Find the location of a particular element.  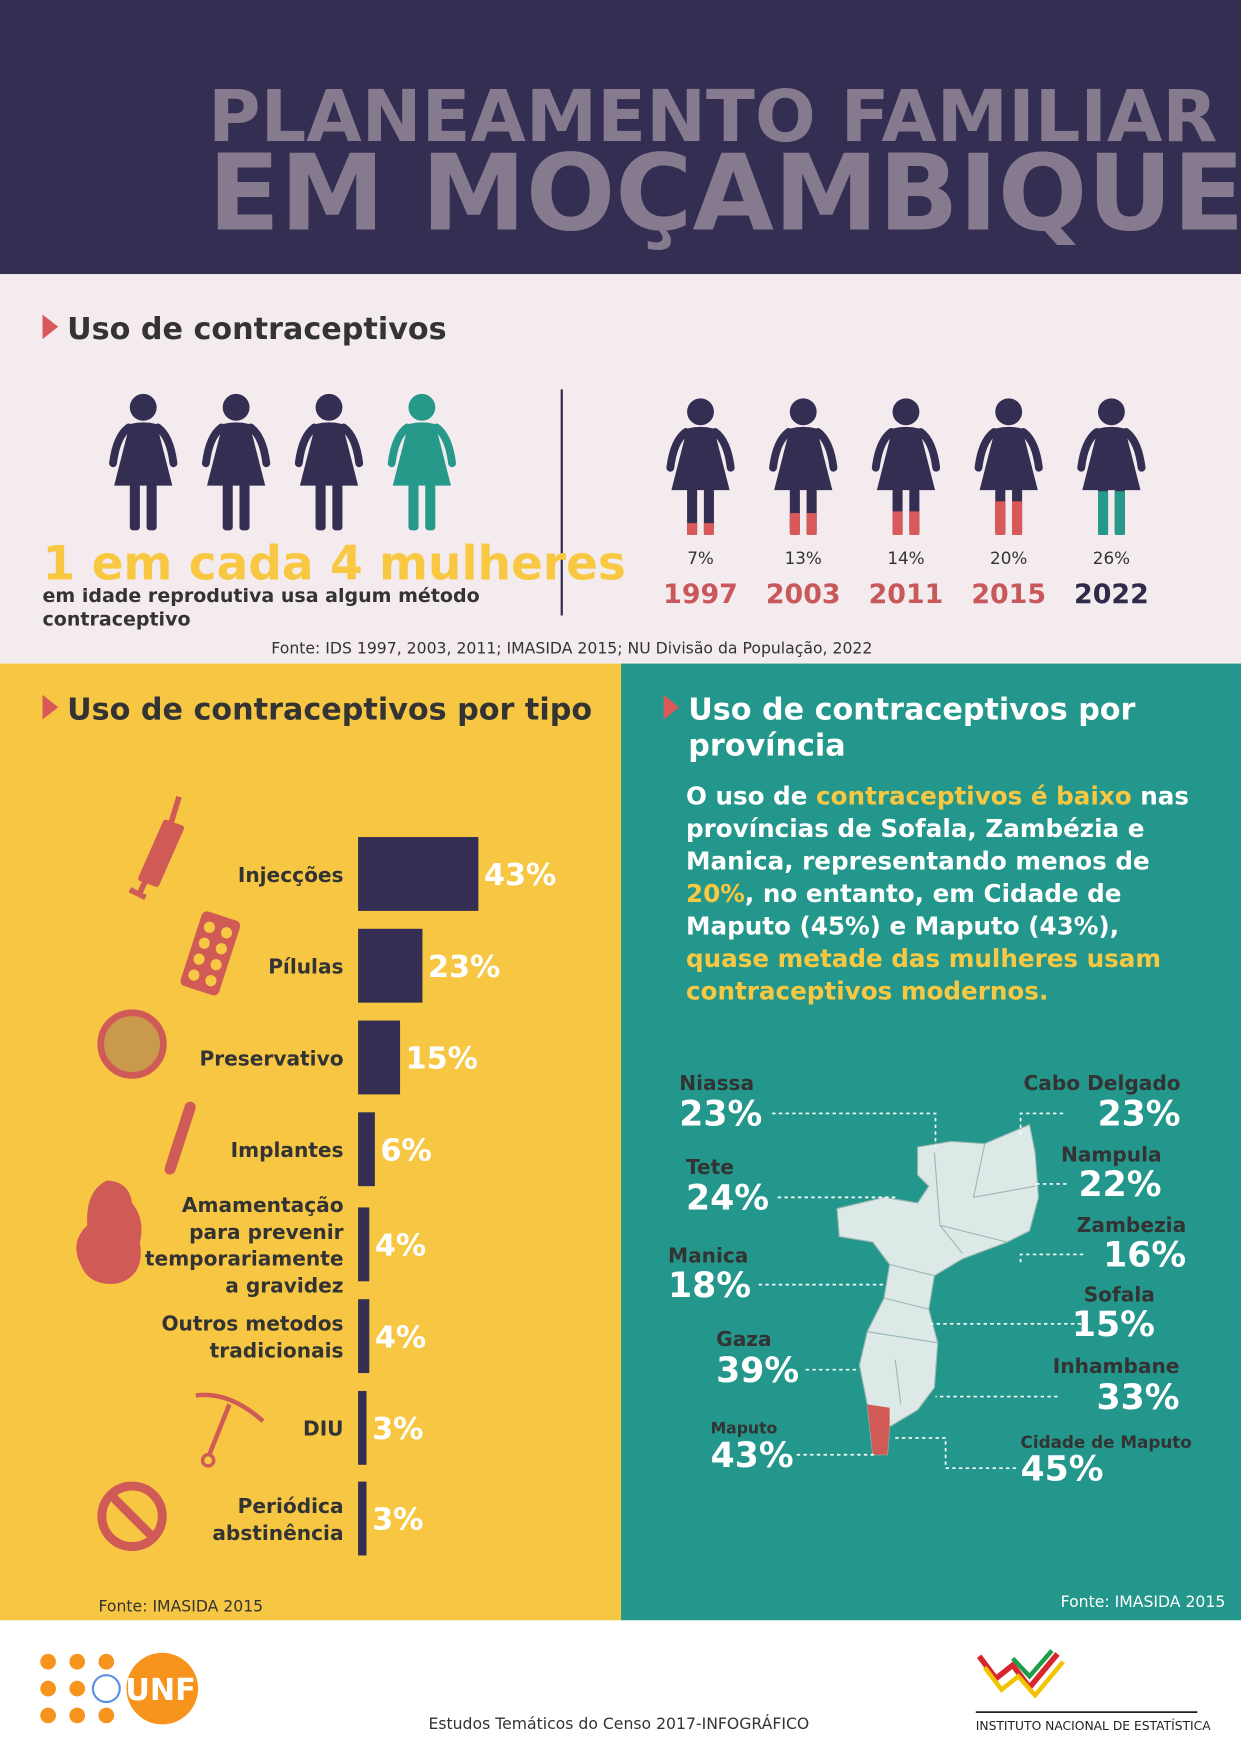

map-borders is located at coordinates (951, 1274).